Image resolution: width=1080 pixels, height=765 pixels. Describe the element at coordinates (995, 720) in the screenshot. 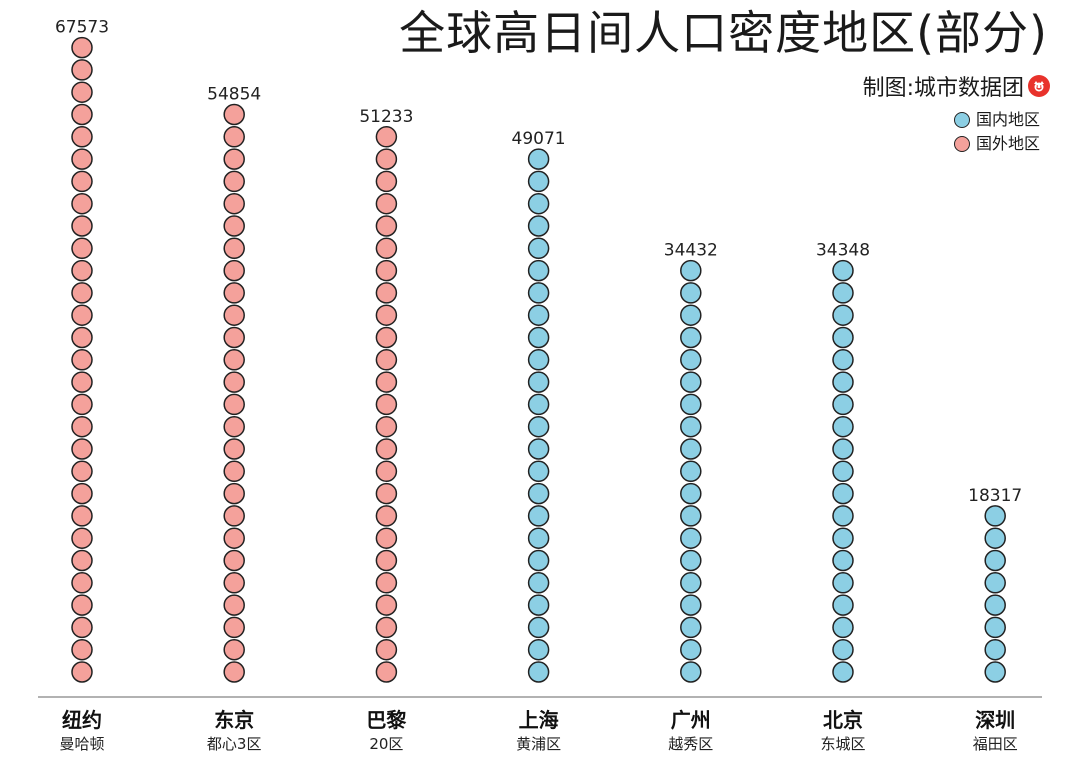

I see `category-label: 深圳` at that location.